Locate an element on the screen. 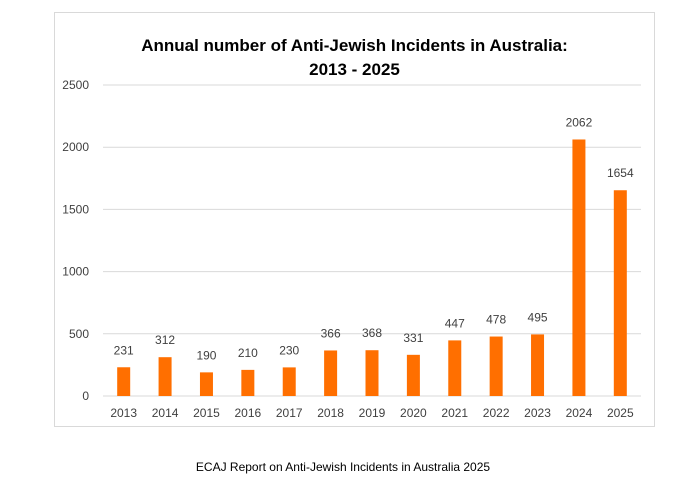  data-label: 230 is located at coordinates (289, 350).